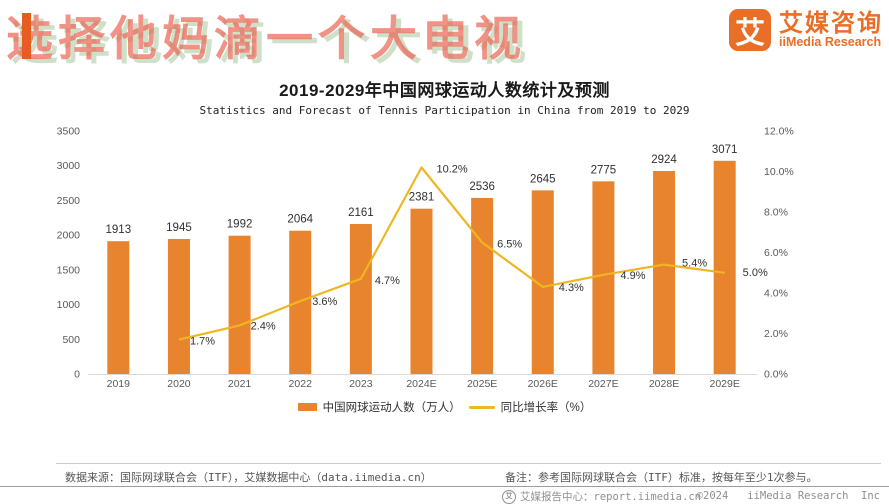 The height and width of the screenshot is (504, 889). What do you see at coordinates (543, 179) in the screenshot?
I see `bar-value-label: 2645` at bounding box center [543, 179].